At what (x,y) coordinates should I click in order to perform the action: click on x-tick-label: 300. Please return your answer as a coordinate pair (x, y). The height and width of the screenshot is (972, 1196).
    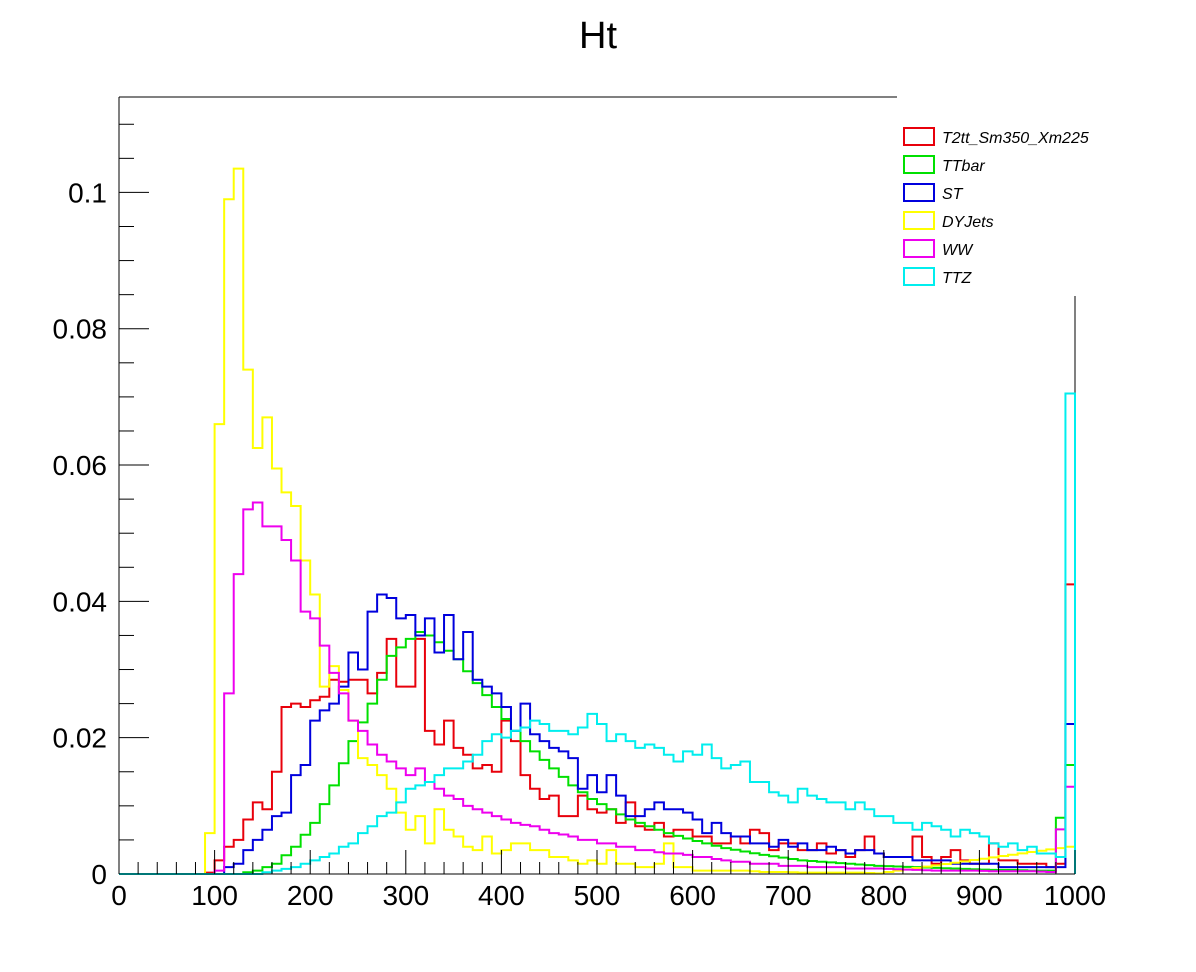
    Looking at the image, I should click on (405, 895).